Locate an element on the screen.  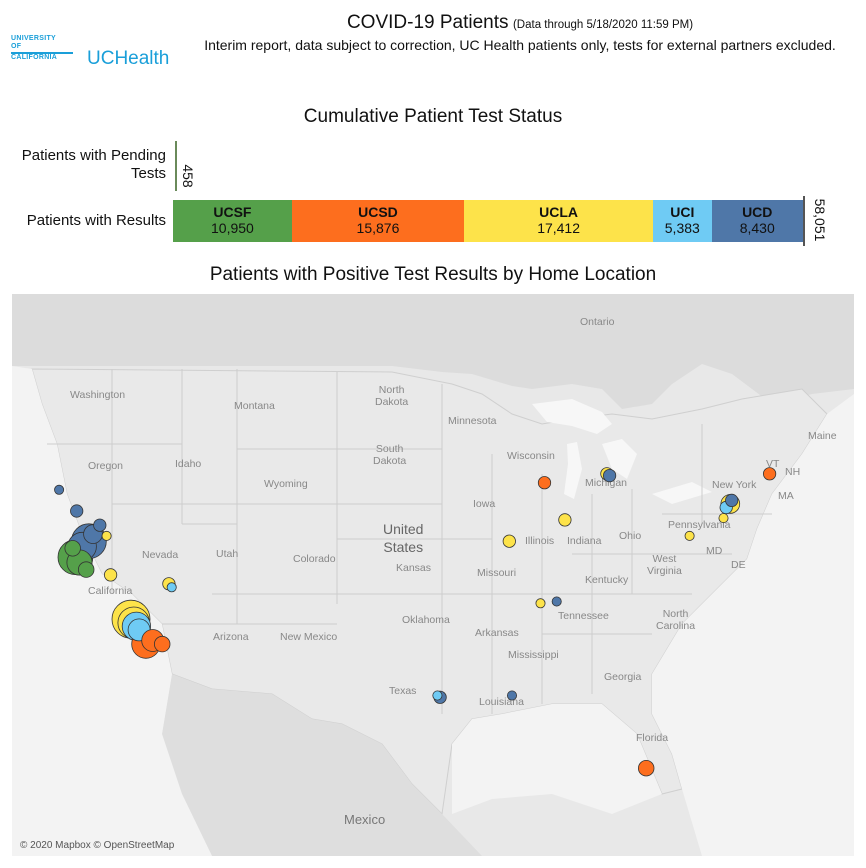
bar-segment-ucd: UCD 8,430 is located at coordinates (757, 221).